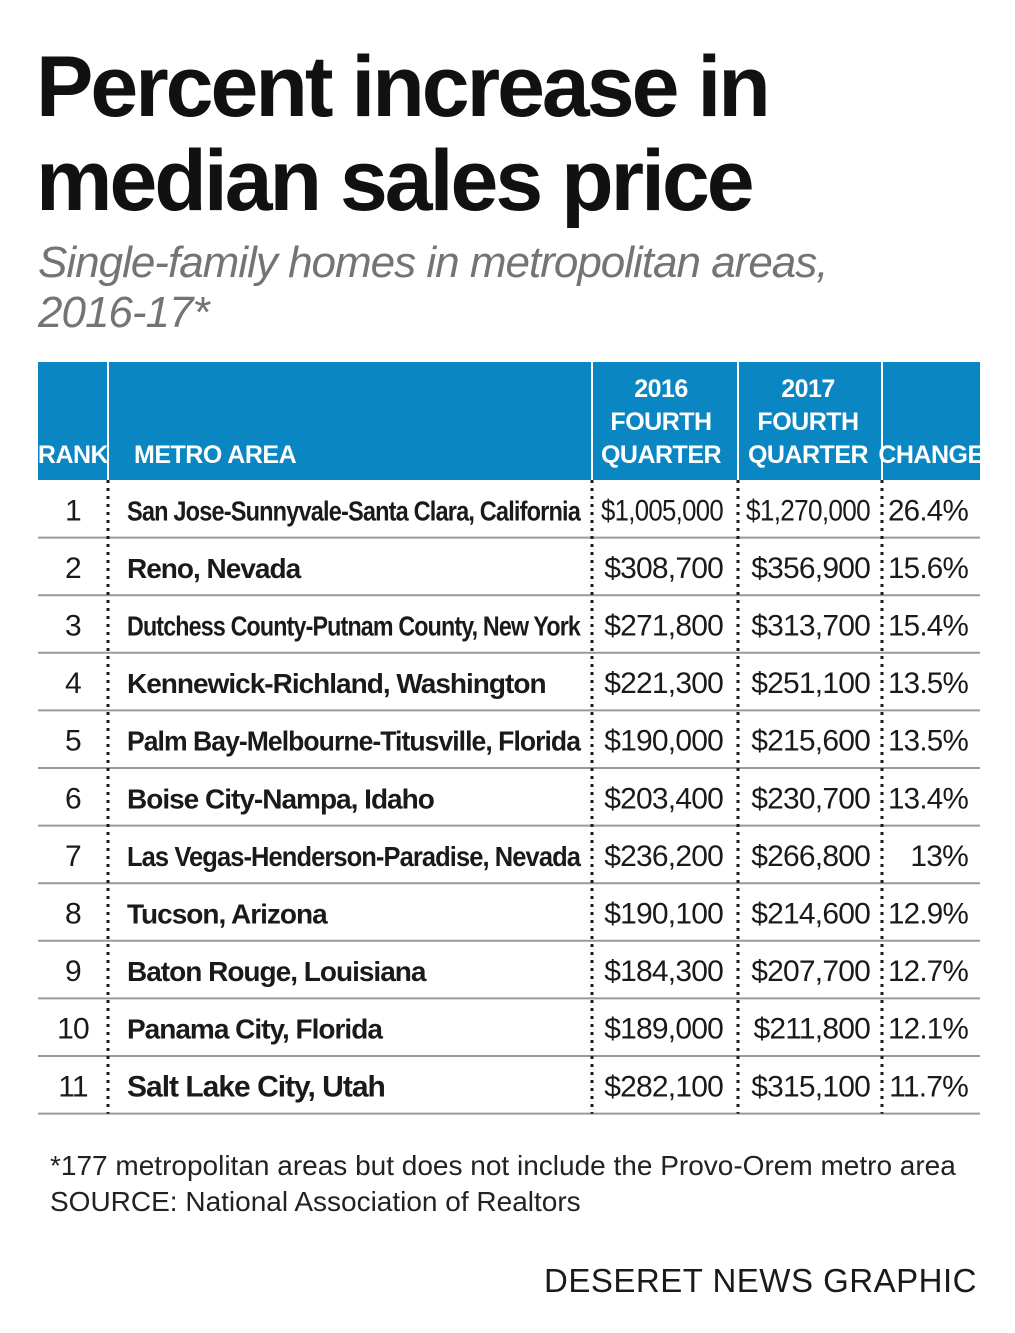 Image resolution: width=1015 pixels, height=1333 pixels. What do you see at coordinates (73, 568) in the screenshot?
I see `cell-rank-row-2: 2` at bounding box center [73, 568].